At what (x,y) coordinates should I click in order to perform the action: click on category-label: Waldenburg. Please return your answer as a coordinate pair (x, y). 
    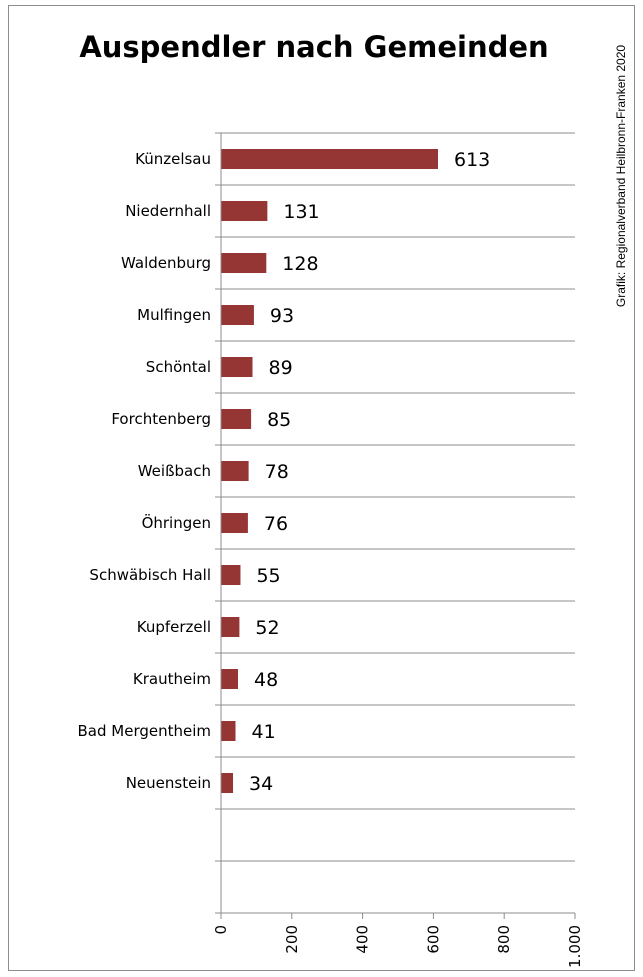
    Looking at the image, I should click on (166, 263).